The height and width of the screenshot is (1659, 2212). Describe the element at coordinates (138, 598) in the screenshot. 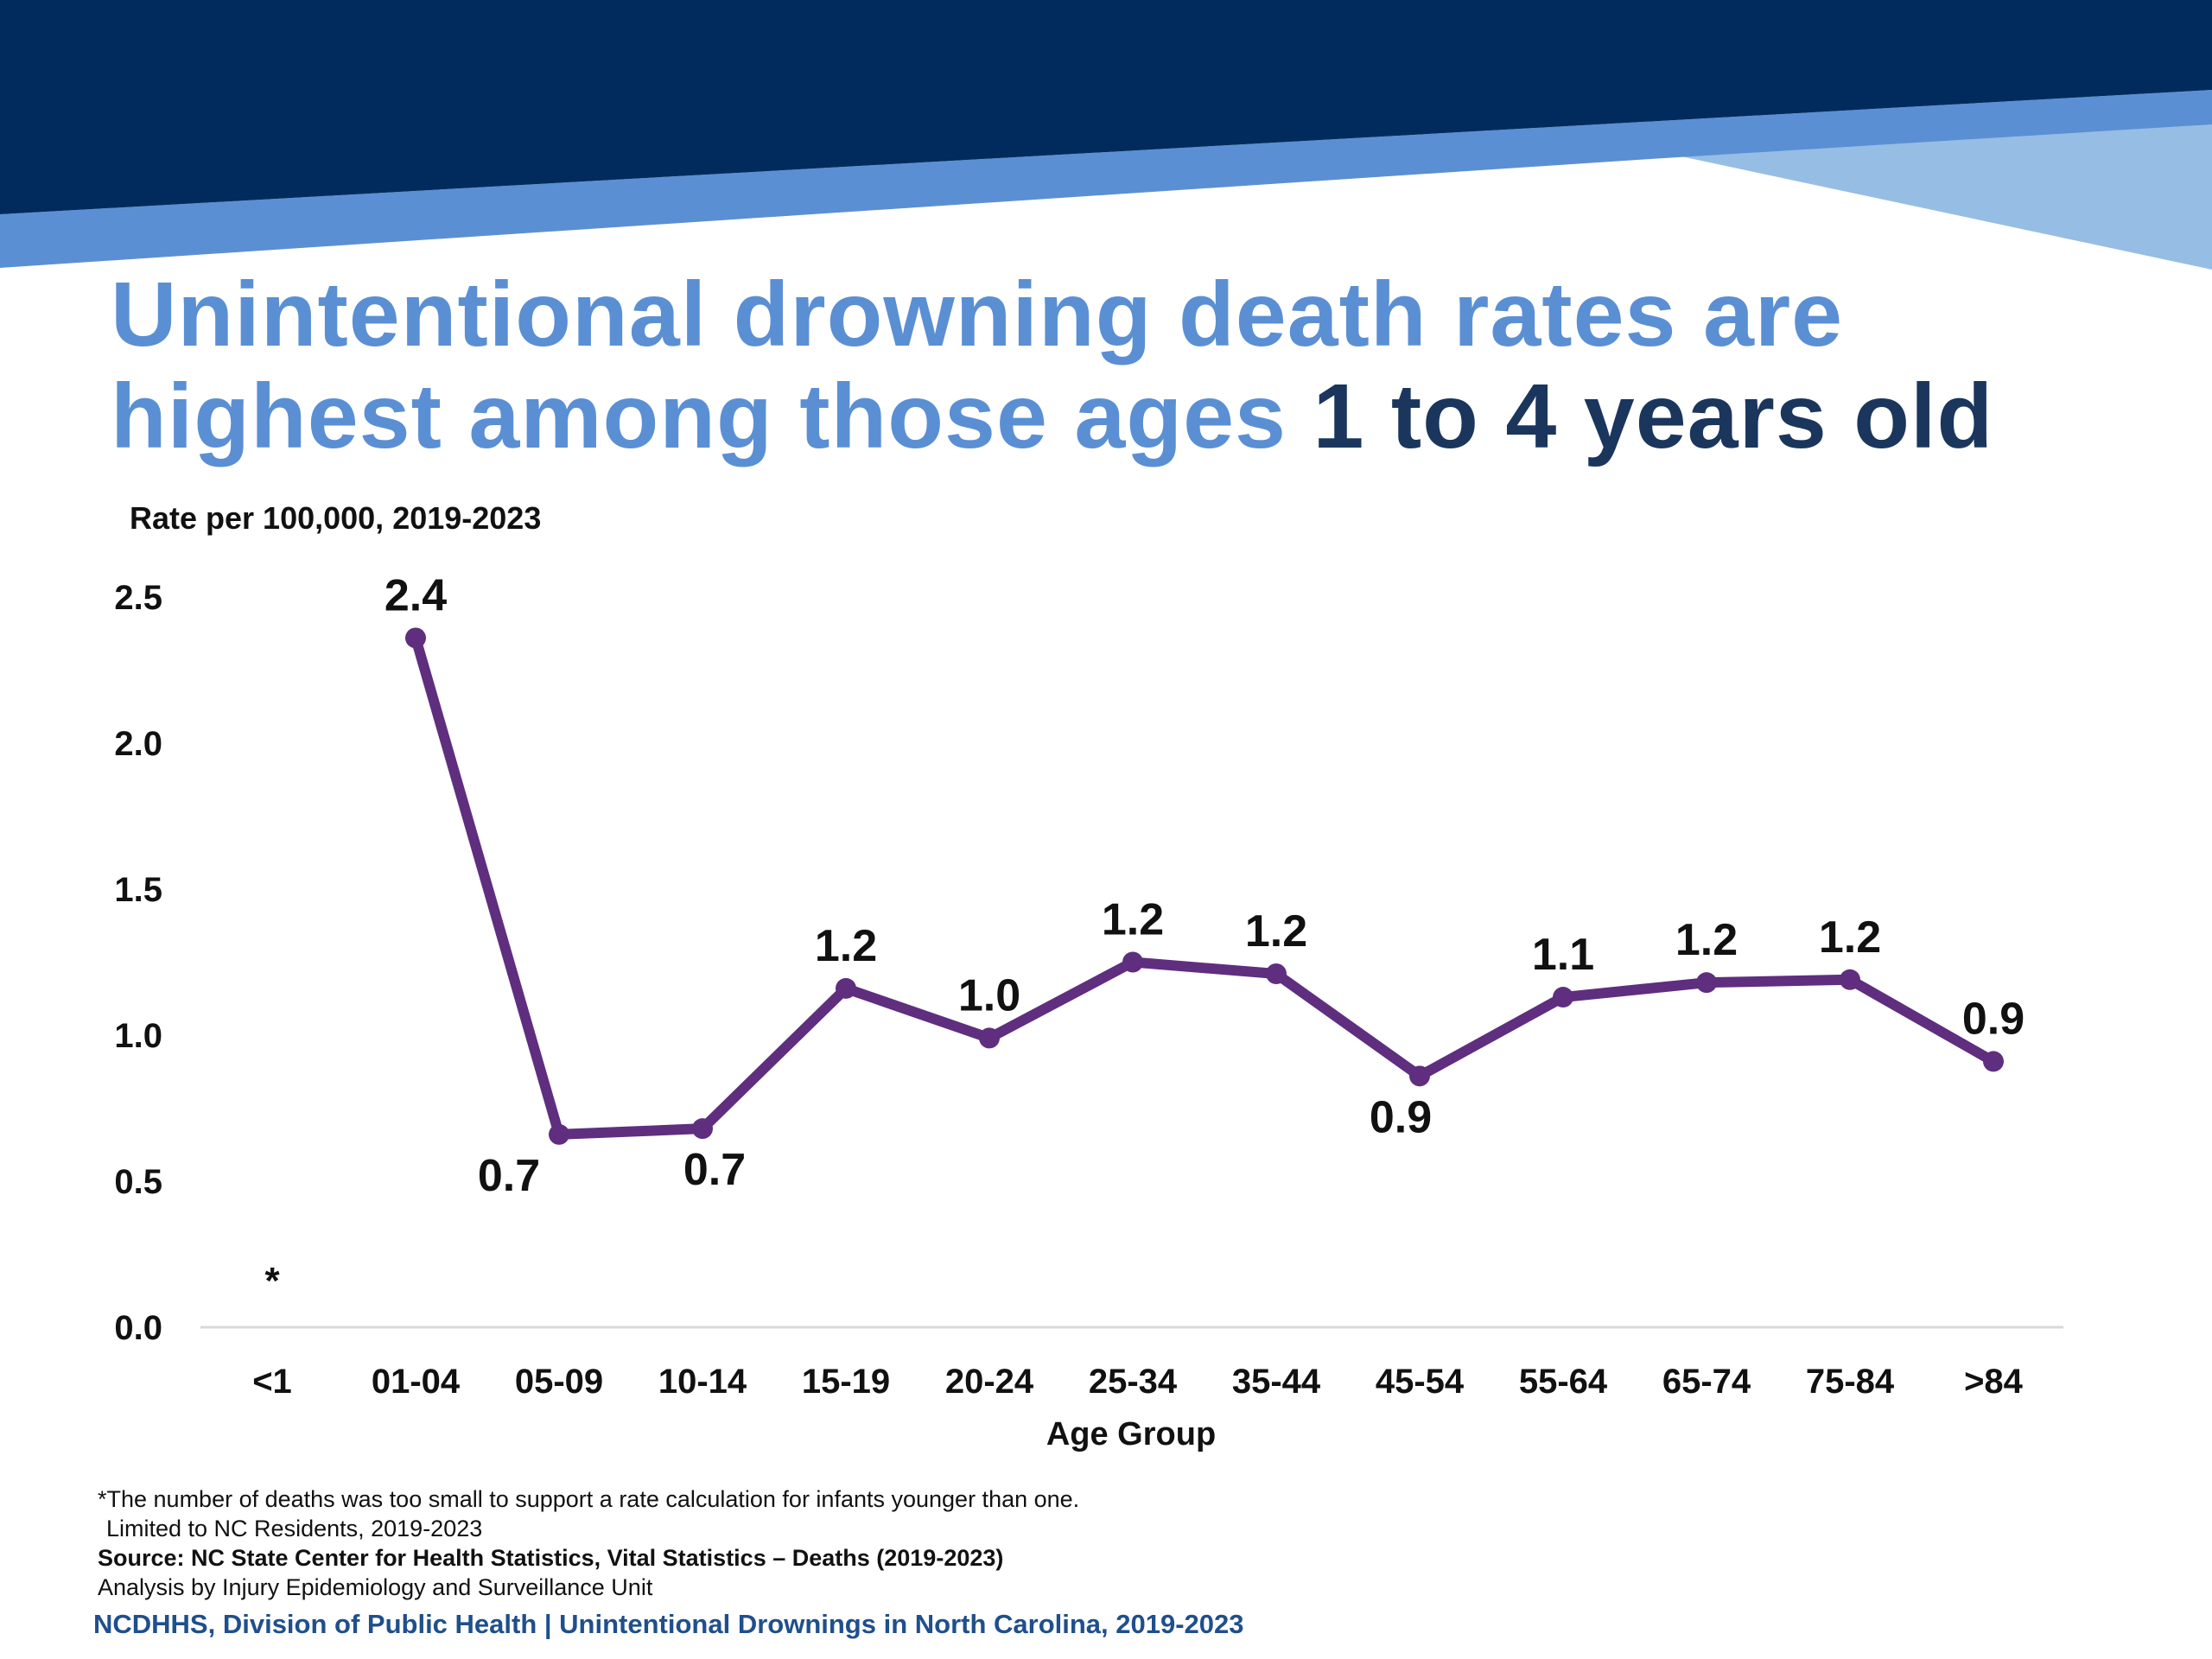

I see `y-tick-label: 2.5` at that location.